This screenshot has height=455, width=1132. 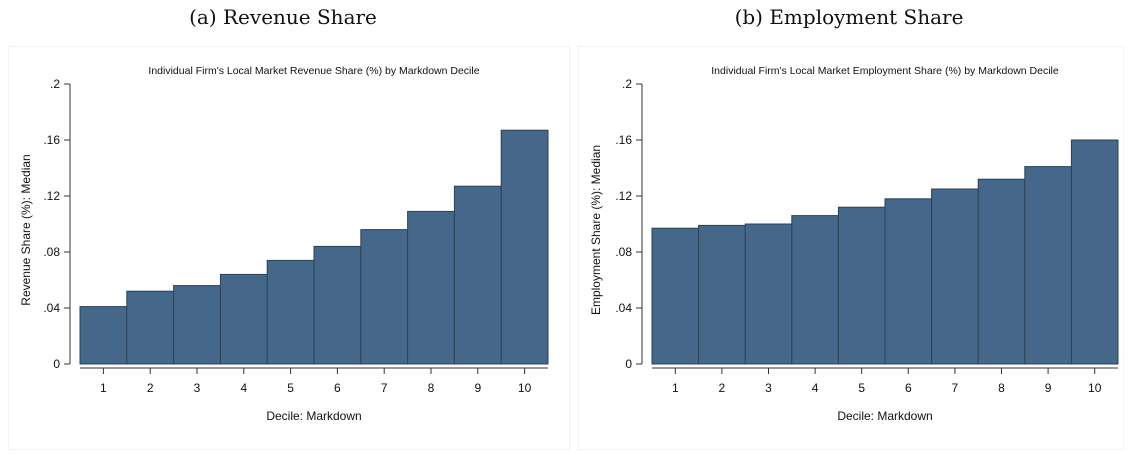 What do you see at coordinates (596, 230) in the screenshot?
I see `y-axis-label: Employment Share (%): Median` at bounding box center [596, 230].